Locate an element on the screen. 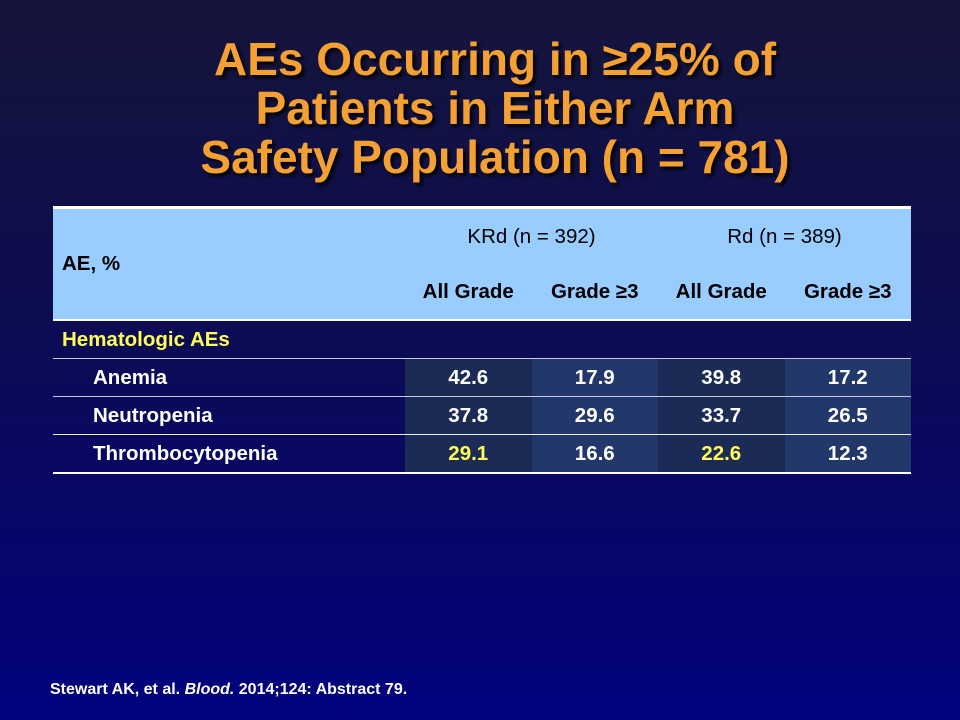 The height and width of the screenshot is (720, 960). table-cell: 17.2 is located at coordinates (847, 377).